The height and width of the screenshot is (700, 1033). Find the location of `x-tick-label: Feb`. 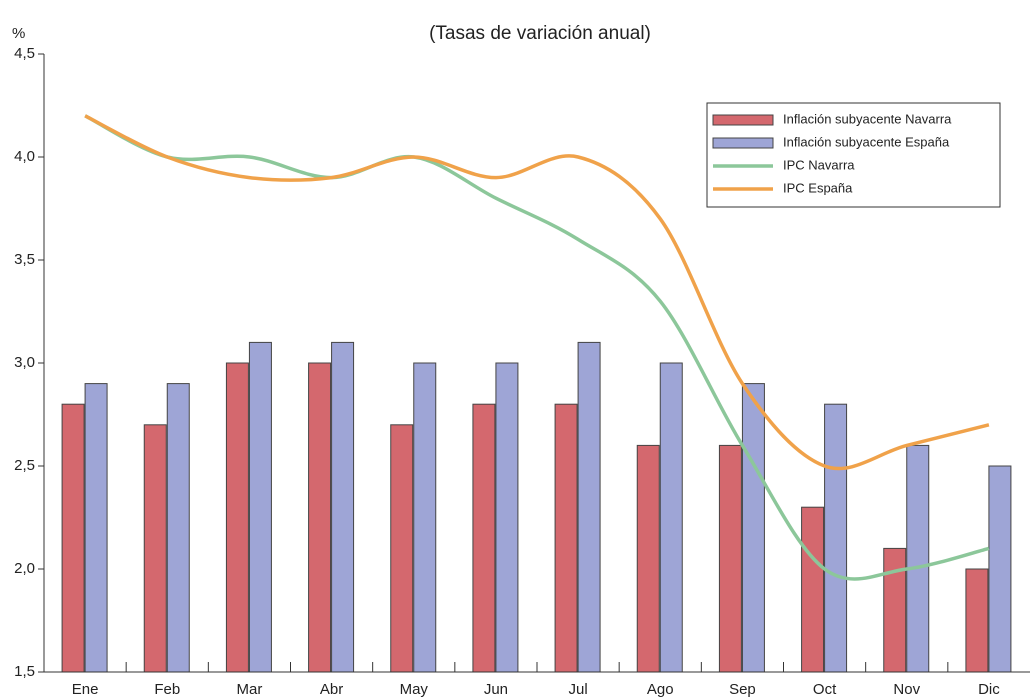

x-tick-label: Feb is located at coordinates (167, 689).